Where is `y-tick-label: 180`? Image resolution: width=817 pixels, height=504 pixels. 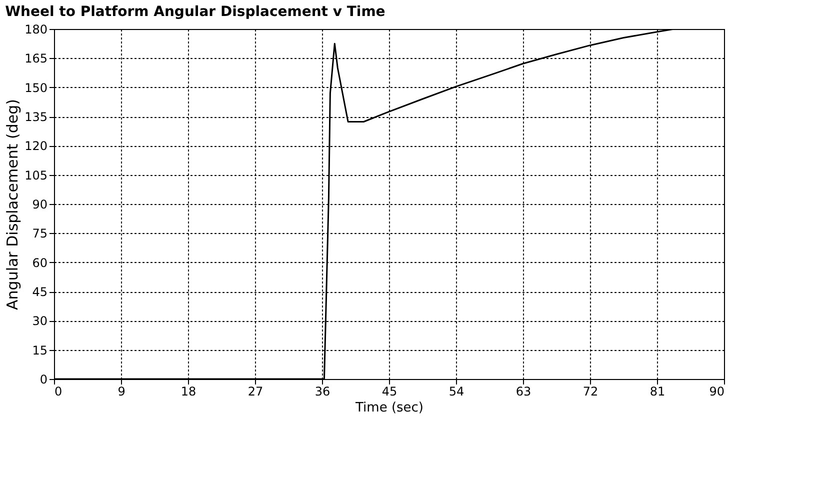
y-tick-label: 180 is located at coordinates (36, 29).